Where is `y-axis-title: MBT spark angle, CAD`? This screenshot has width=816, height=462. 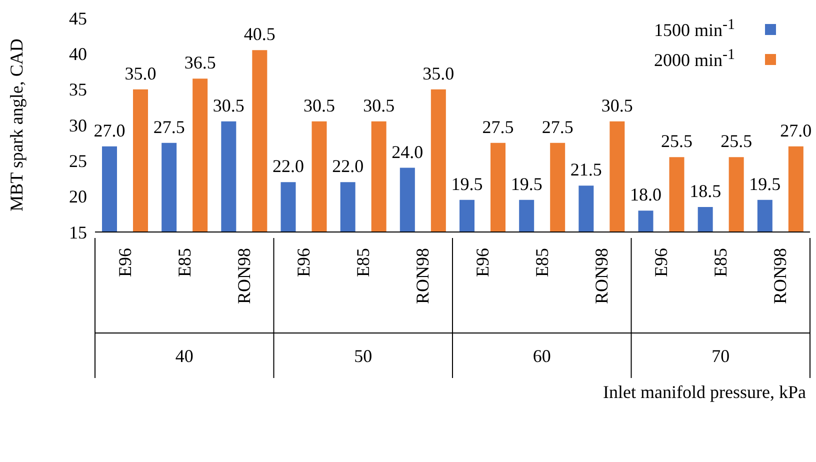
y-axis-title: MBT spark angle, CAD is located at coordinates (16, 125).